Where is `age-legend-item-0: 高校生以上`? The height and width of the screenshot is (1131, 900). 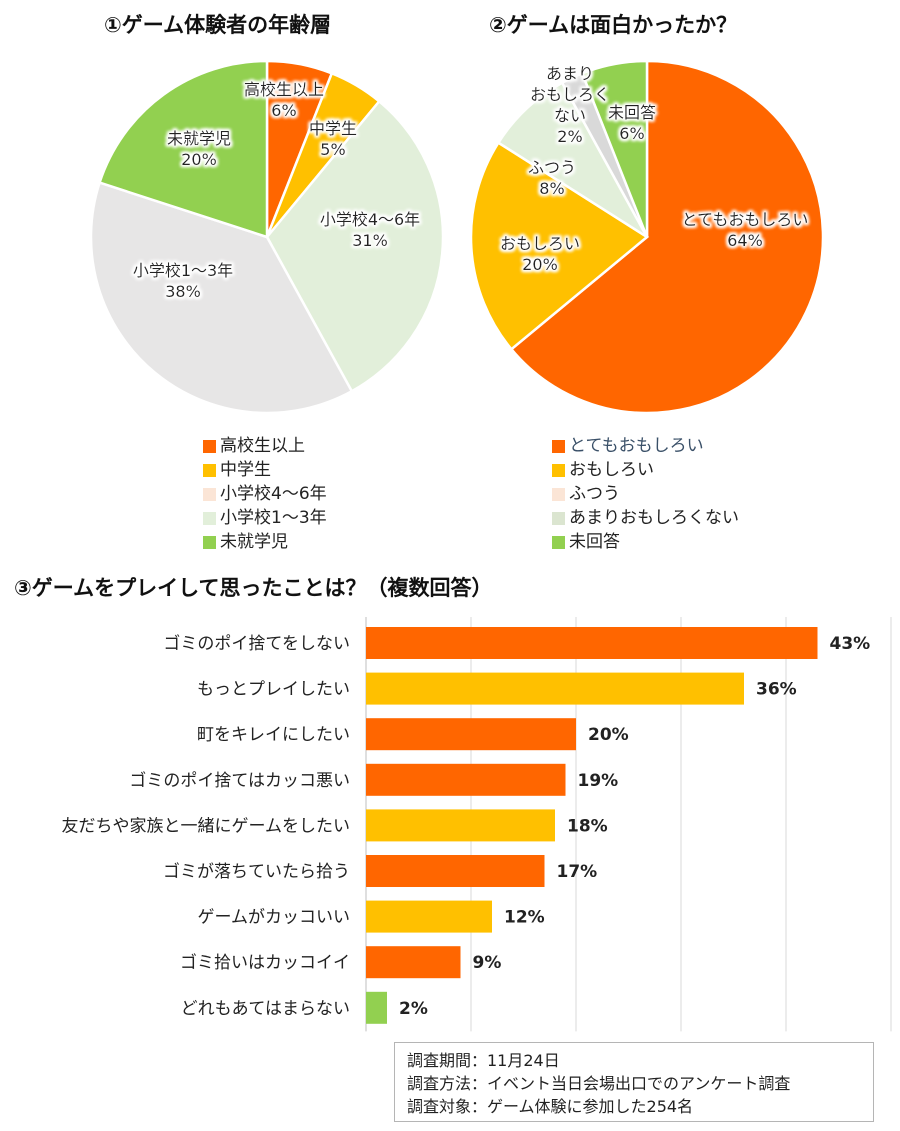
age-legend-item-0: 高校生以上 is located at coordinates (265, 446).